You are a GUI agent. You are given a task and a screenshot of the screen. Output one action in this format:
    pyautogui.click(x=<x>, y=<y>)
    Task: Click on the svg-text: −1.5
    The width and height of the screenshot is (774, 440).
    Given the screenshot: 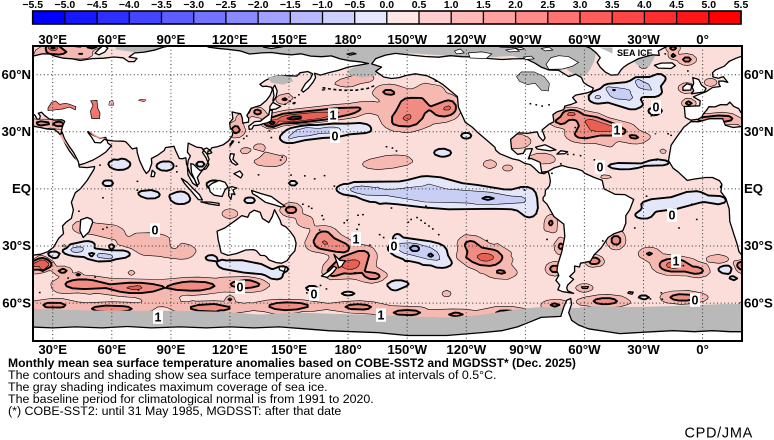 What is the action you would take?
    pyautogui.click(x=290, y=5)
    